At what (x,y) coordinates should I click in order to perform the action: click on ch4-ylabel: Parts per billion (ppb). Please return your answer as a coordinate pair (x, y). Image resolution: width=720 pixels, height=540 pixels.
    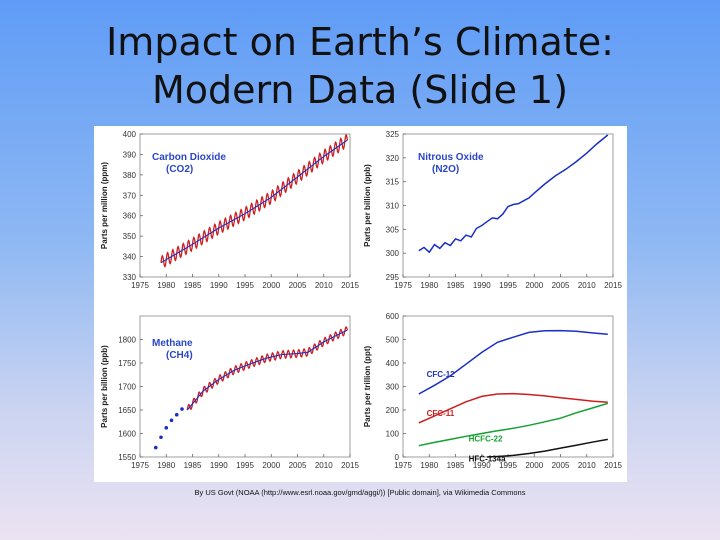
    Looking at the image, I should click on (104, 386).